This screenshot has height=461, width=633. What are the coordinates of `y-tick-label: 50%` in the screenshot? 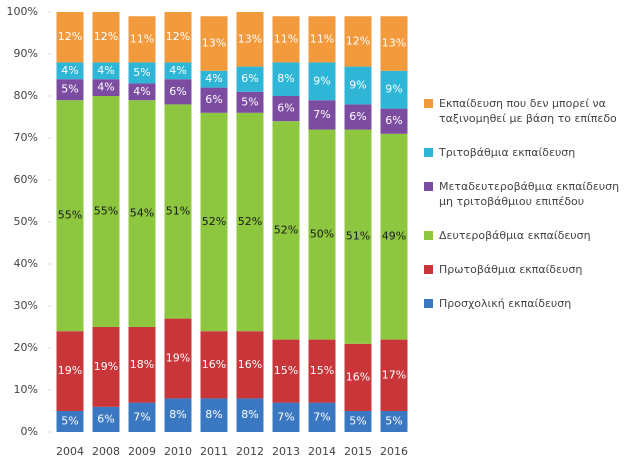 It's located at (26, 221).